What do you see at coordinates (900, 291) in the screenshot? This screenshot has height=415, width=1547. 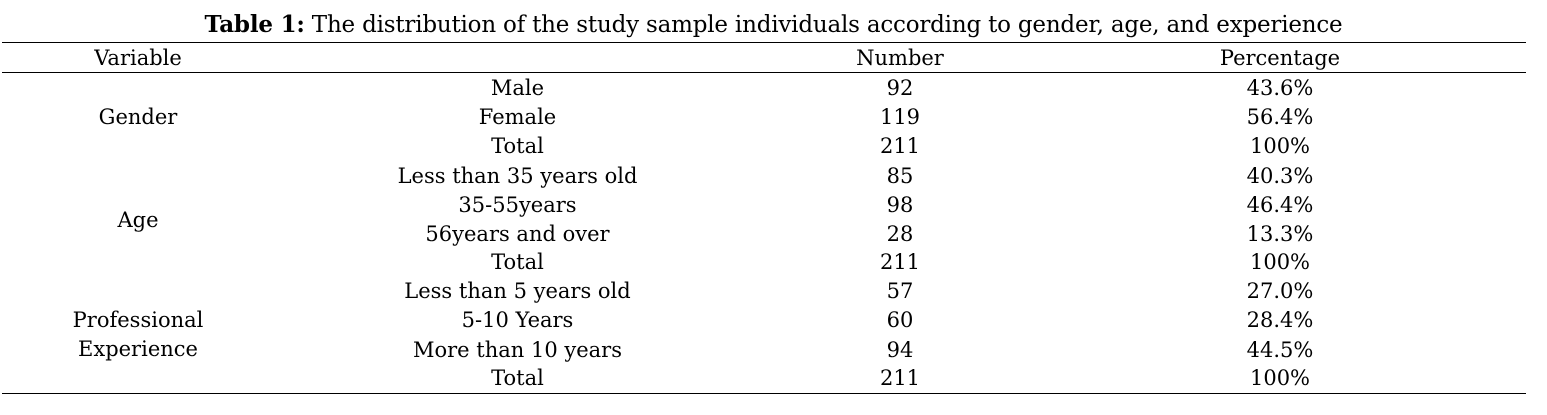 I see `row-number: 57` at bounding box center [900, 291].